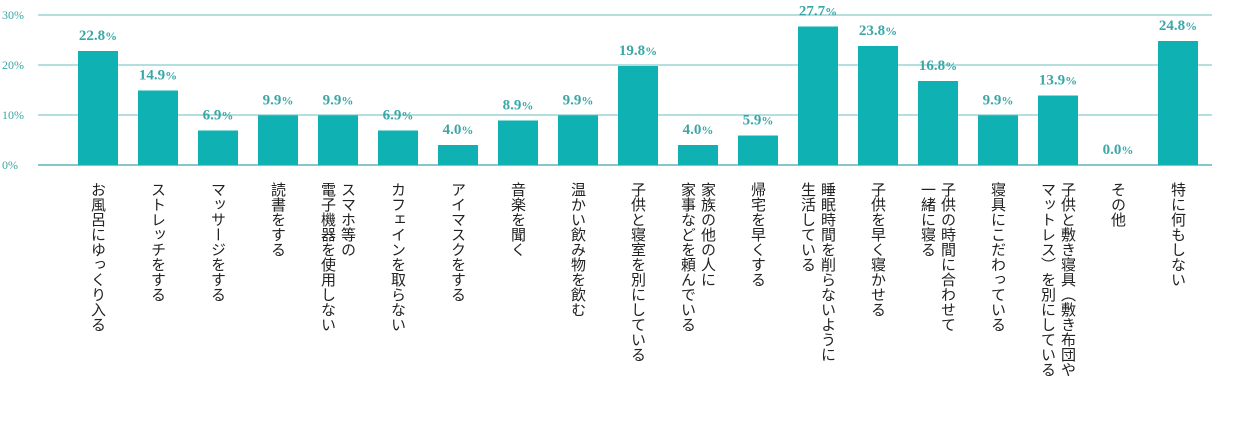  I want to click on category-label: 子供を早く寝かせる, so click(878, 249).